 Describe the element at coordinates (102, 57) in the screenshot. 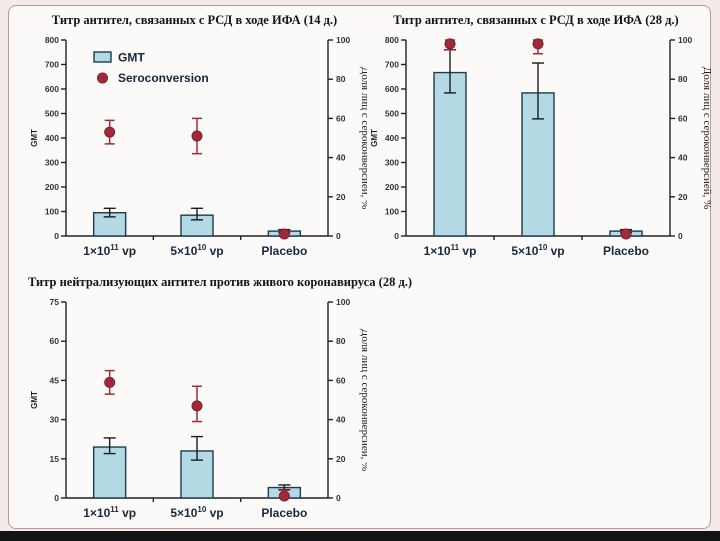

I see `legend-bar-swatch` at that location.